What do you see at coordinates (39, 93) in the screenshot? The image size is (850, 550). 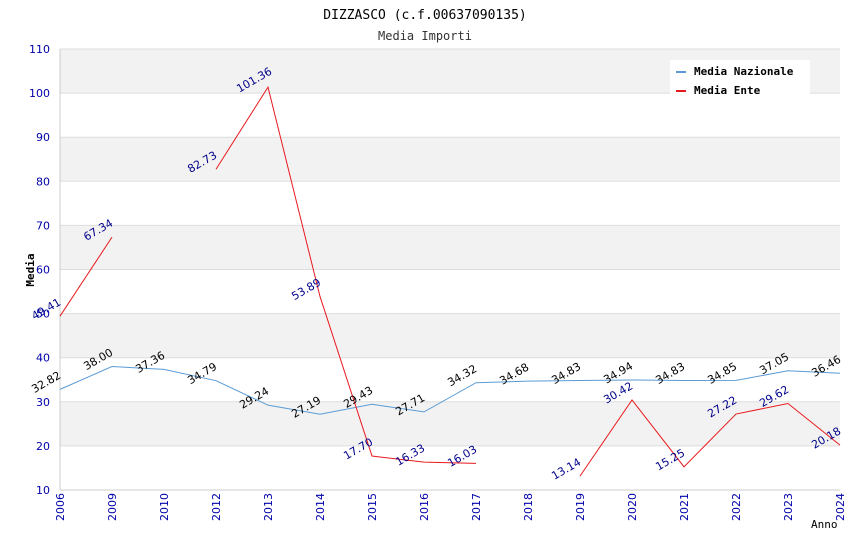 I see `y-tick-label: 100` at bounding box center [39, 93].